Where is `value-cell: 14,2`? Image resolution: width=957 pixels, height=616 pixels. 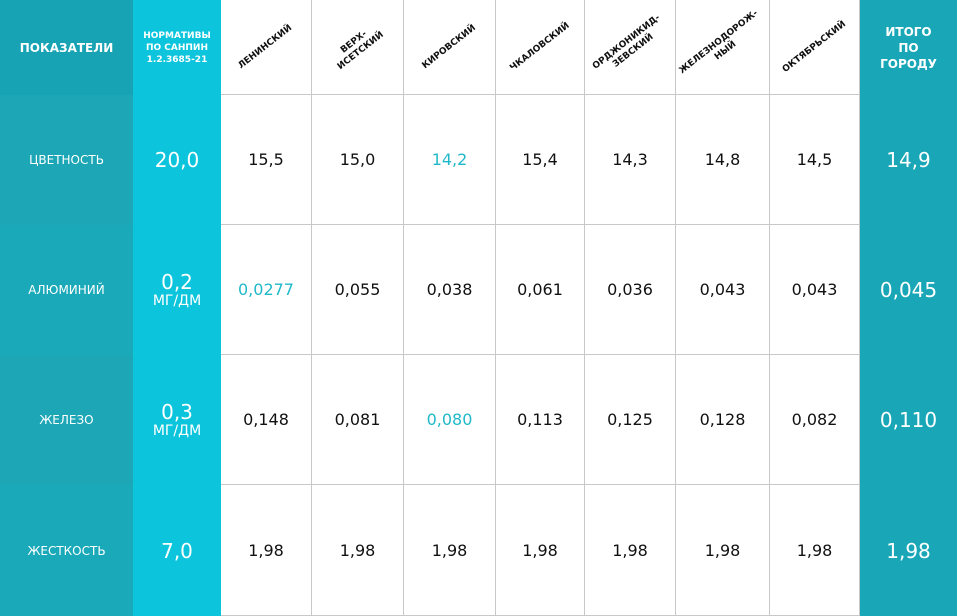
value-cell: 14,2 is located at coordinates (450, 160).